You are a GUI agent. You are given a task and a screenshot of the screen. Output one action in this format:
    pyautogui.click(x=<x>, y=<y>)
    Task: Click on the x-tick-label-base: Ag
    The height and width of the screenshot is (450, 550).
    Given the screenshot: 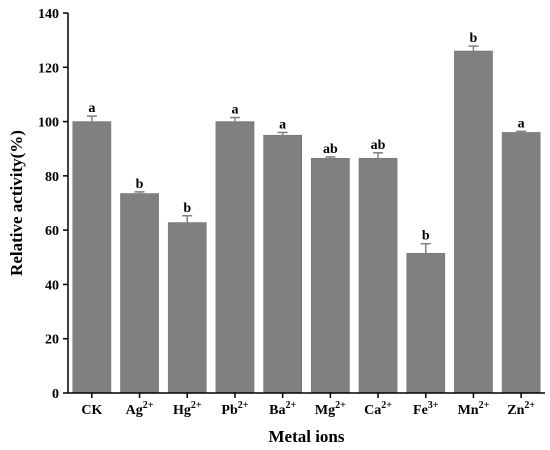 What is the action you would take?
    pyautogui.click(x=134, y=410)
    